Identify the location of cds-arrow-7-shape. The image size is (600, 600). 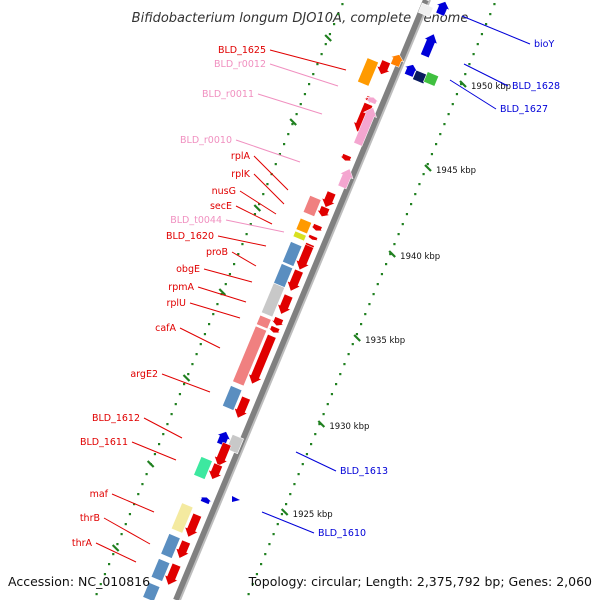
(317, 227).